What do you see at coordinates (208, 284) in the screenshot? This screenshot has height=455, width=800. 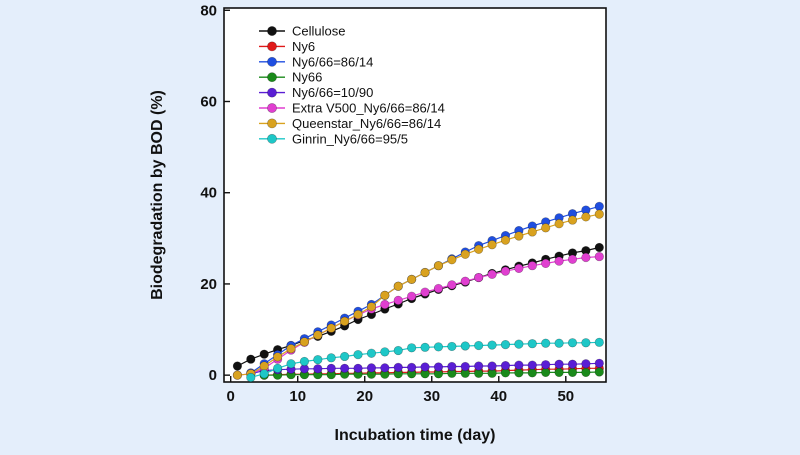 I see `y-tick-label: 20` at bounding box center [208, 284].